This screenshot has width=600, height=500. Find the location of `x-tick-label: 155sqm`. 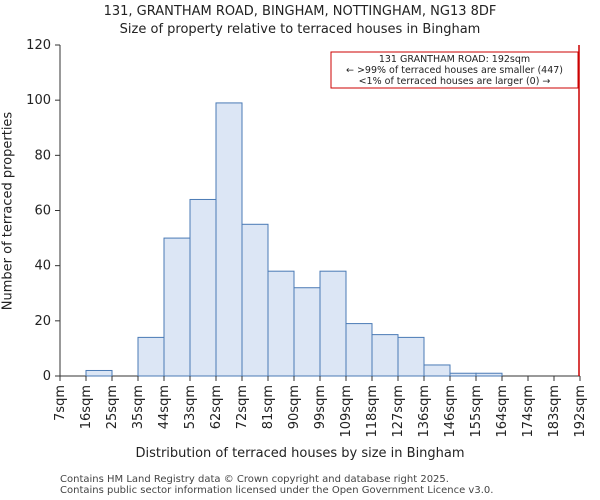

x-tick-label: 155sqm is located at coordinates (476, 411).